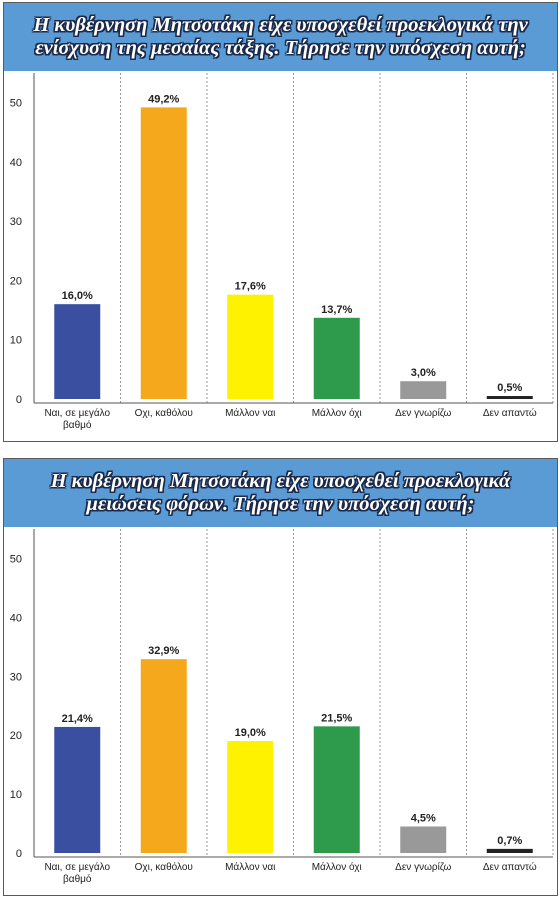  I want to click on data-label: 19,0%, so click(250, 733).